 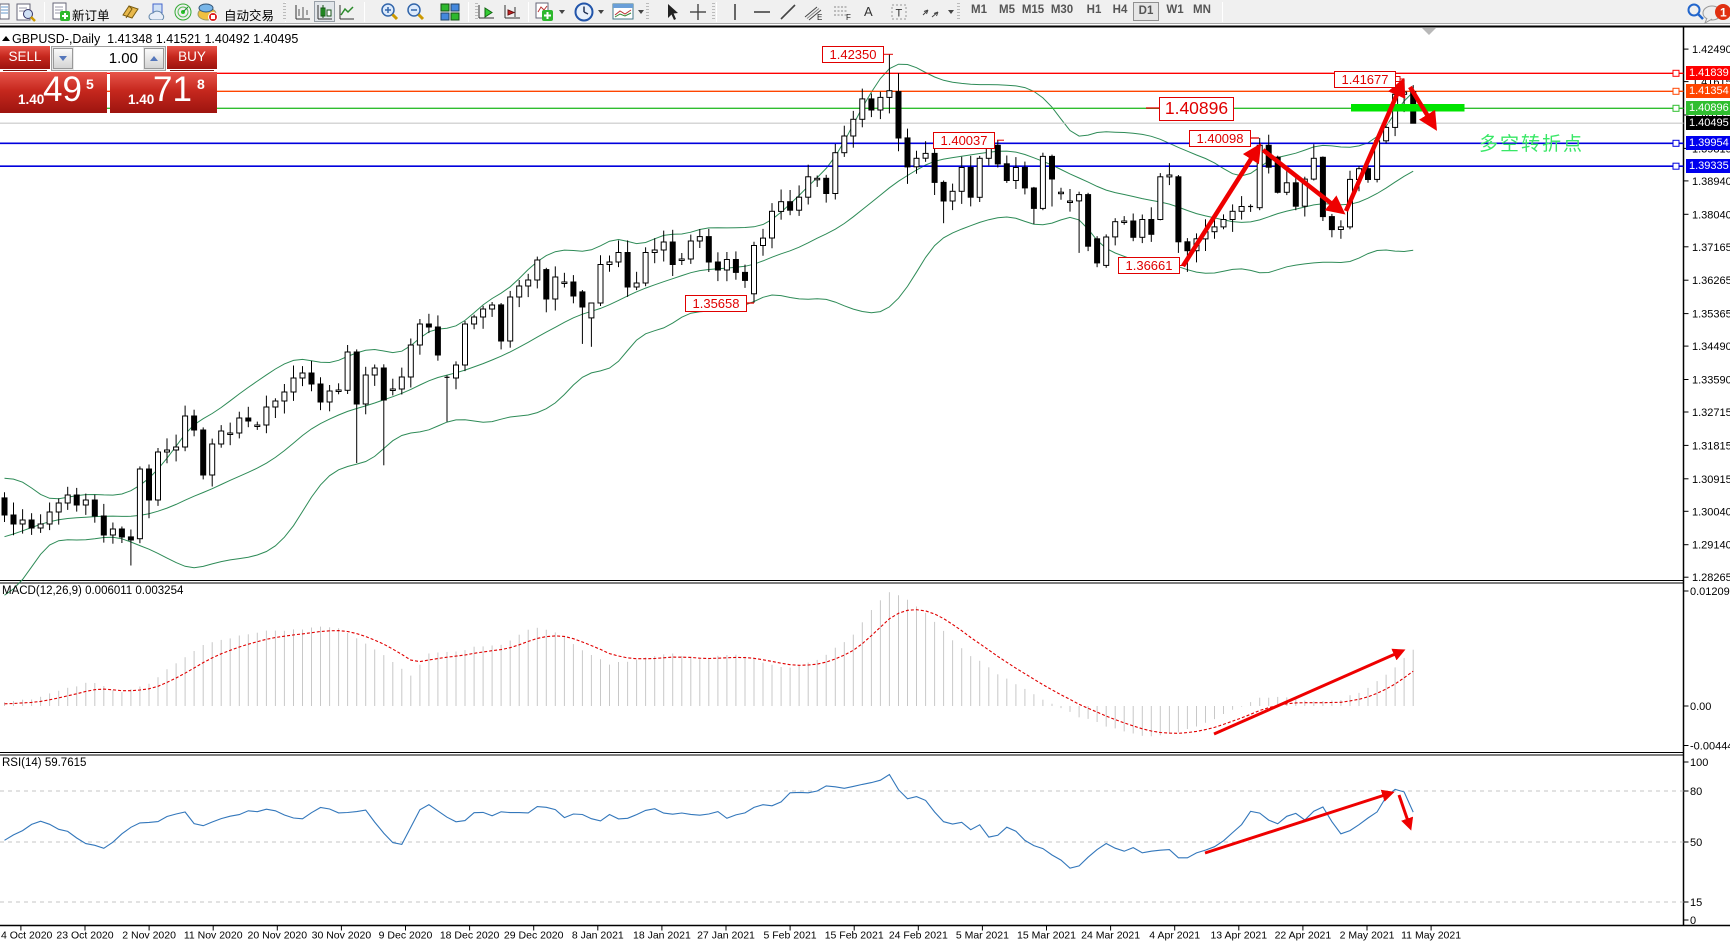 What do you see at coordinates (1696, 903) in the screenshot?
I see `svg-text: 15` at bounding box center [1696, 903].